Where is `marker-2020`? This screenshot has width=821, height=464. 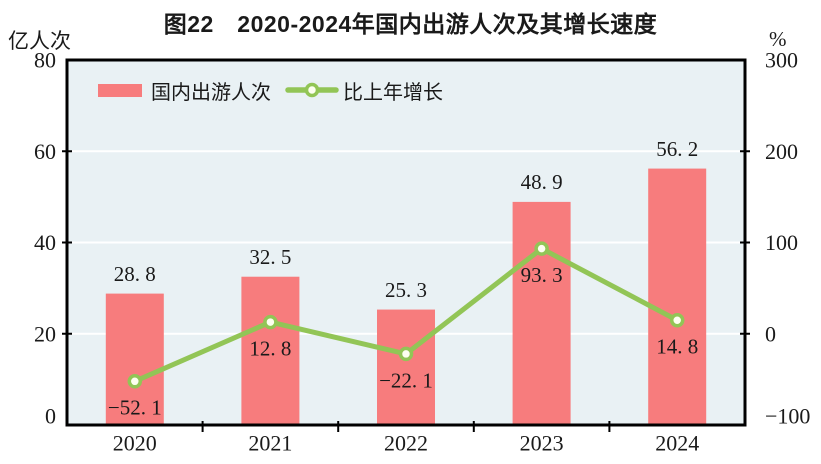 marker-2020 is located at coordinates (135, 381).